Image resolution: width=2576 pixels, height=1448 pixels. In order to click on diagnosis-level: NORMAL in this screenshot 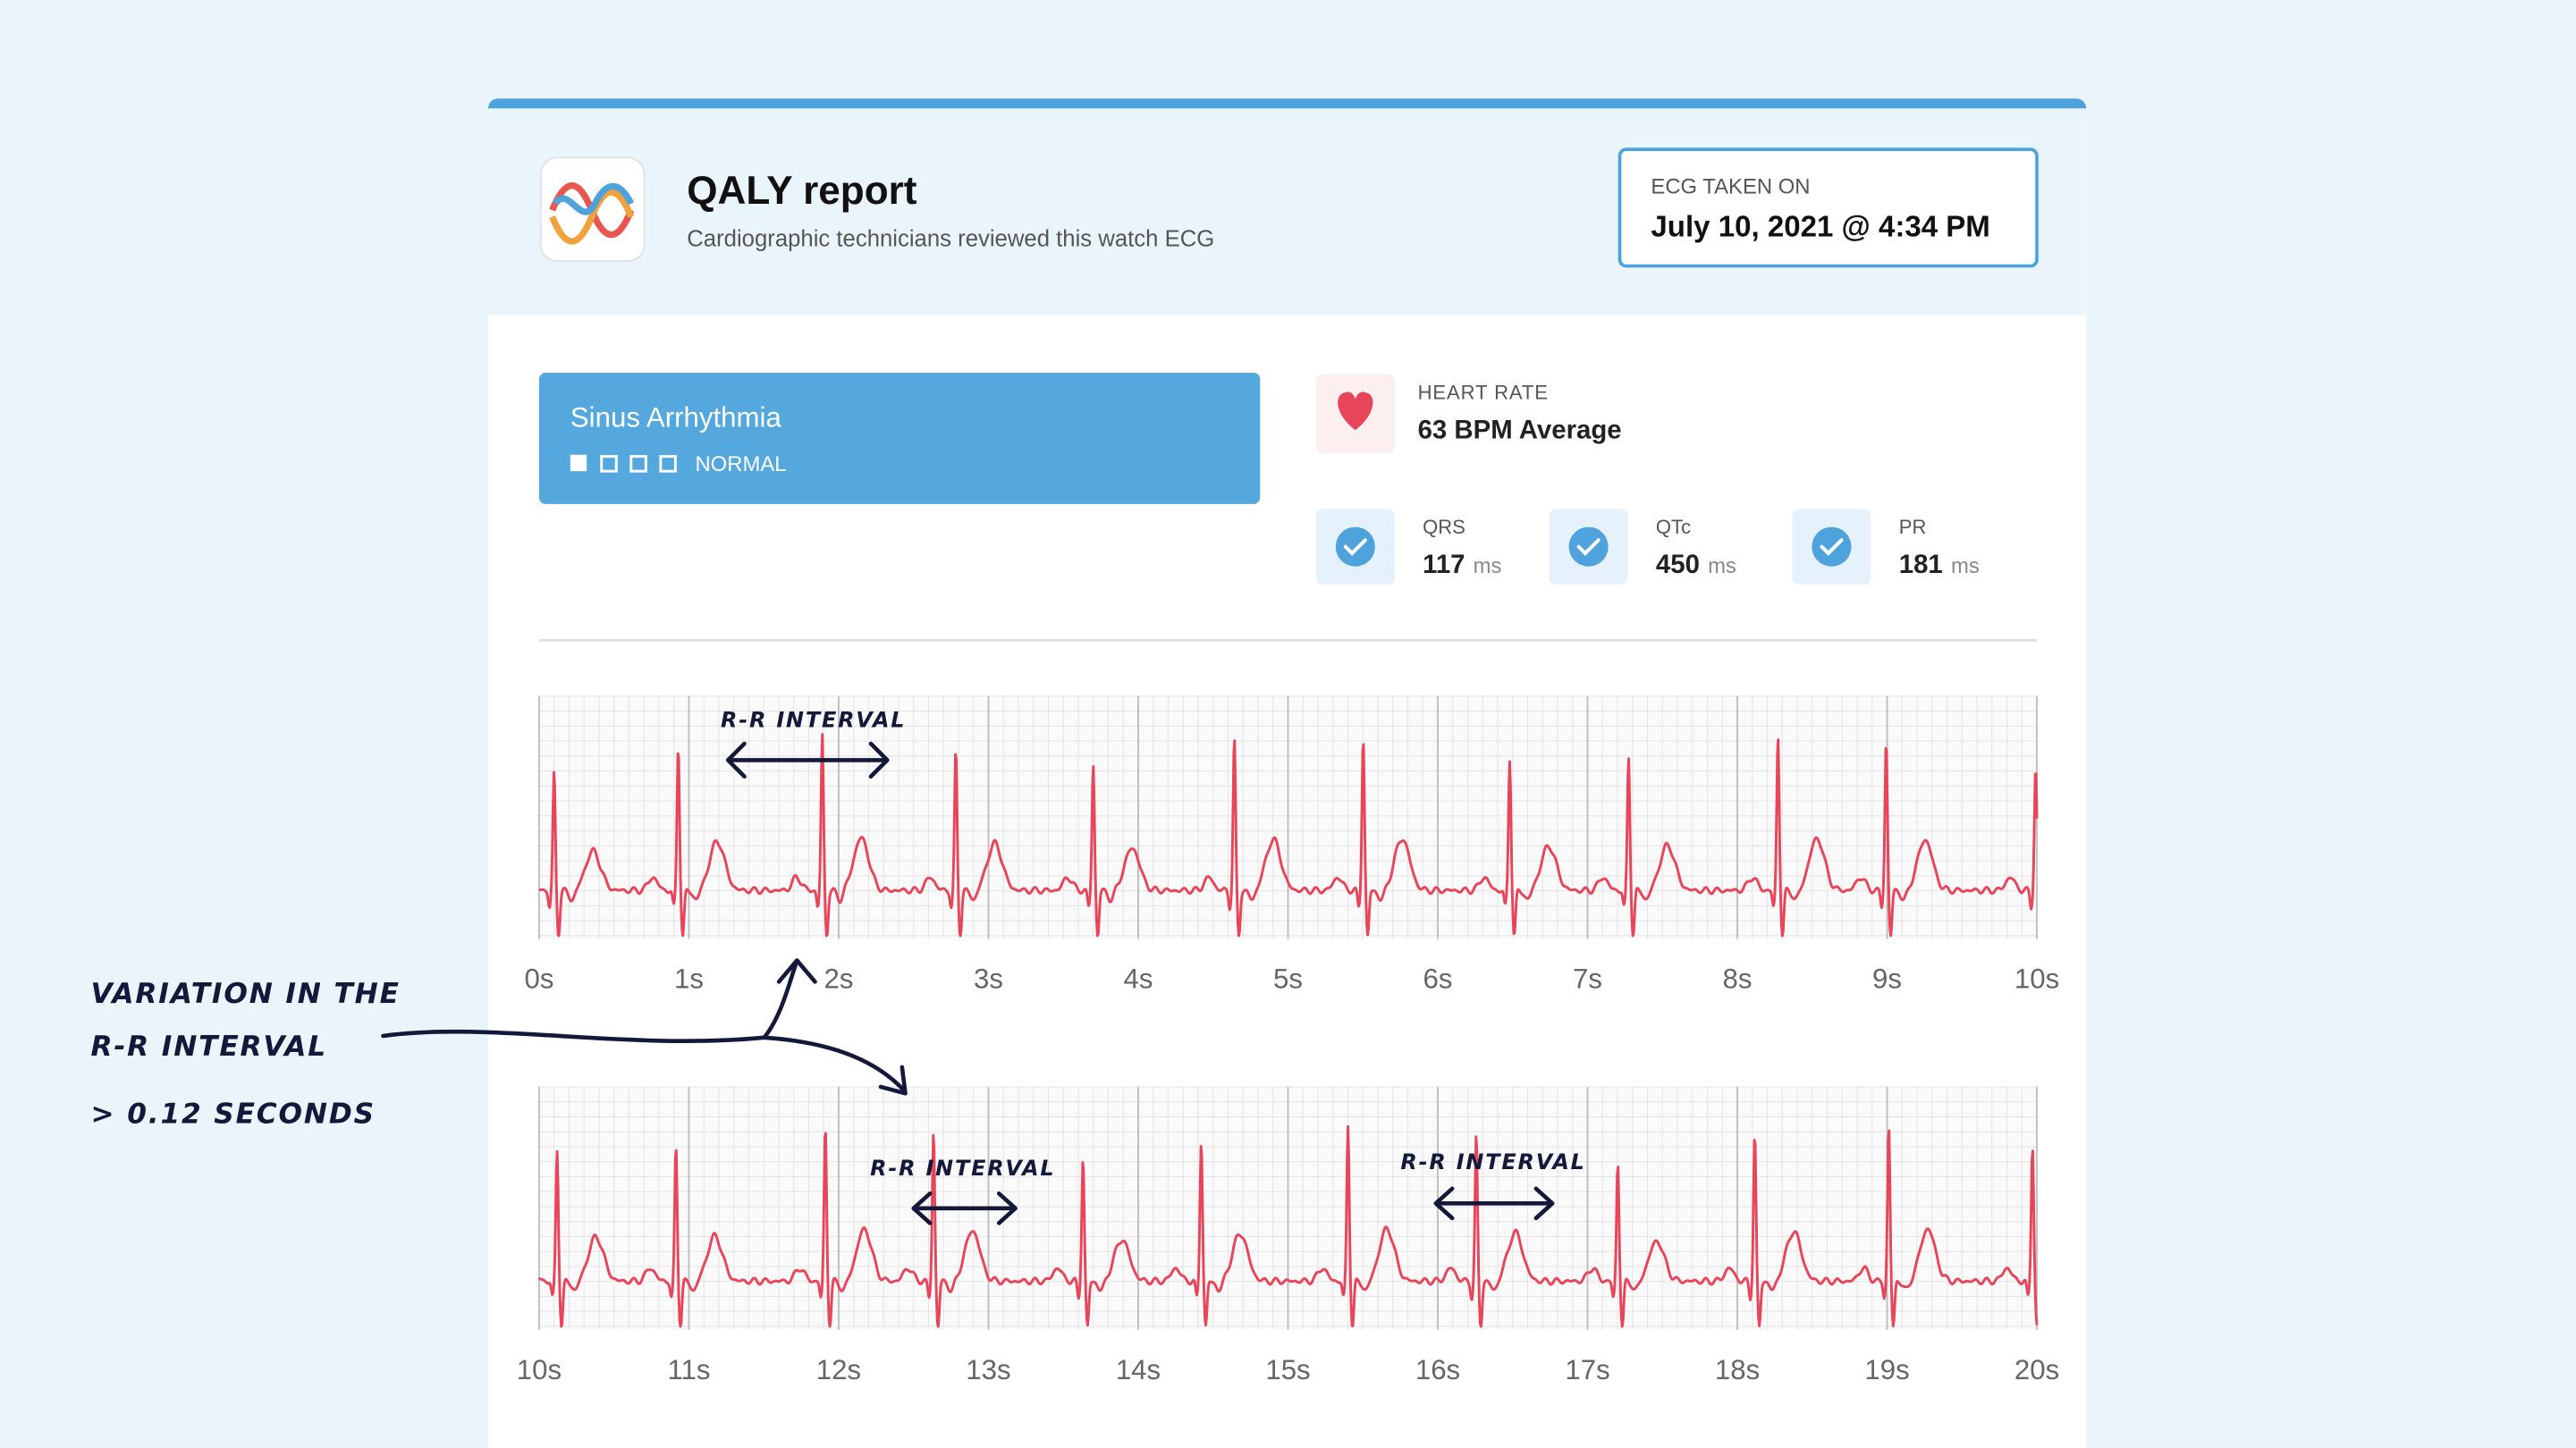, I will do `click(740, 464)`.